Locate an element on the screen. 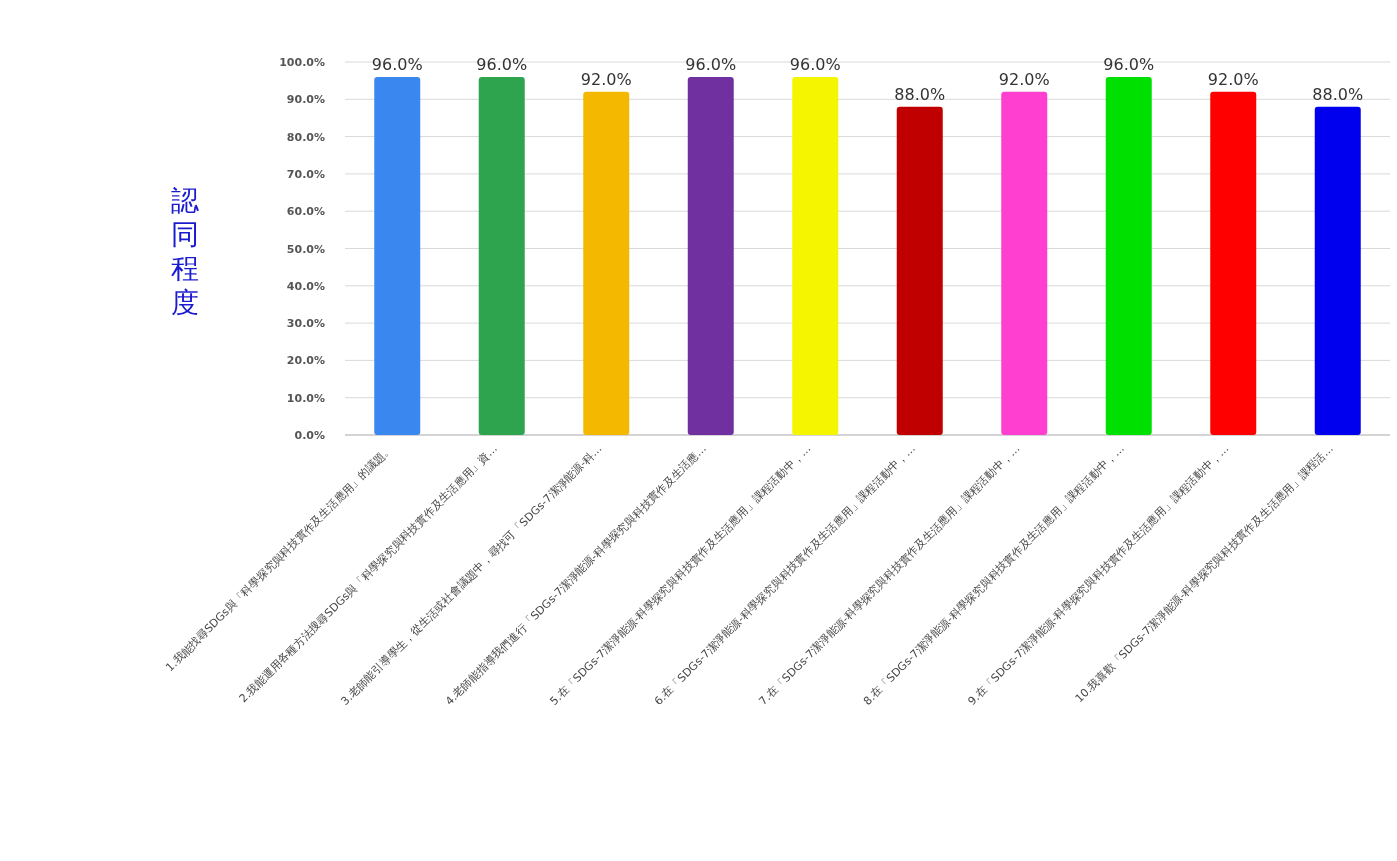  y-tick-label: 60.0% is located at coordinates (305, 212).